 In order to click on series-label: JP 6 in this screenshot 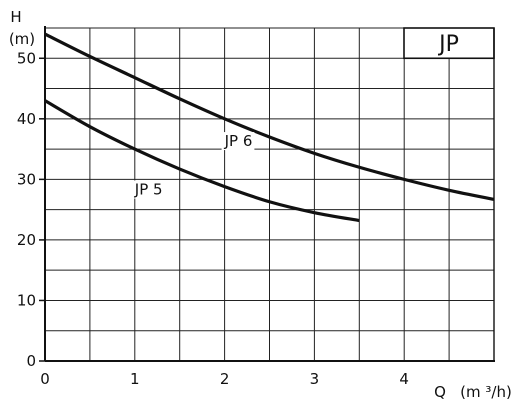, I will do `click(238, 141)`.